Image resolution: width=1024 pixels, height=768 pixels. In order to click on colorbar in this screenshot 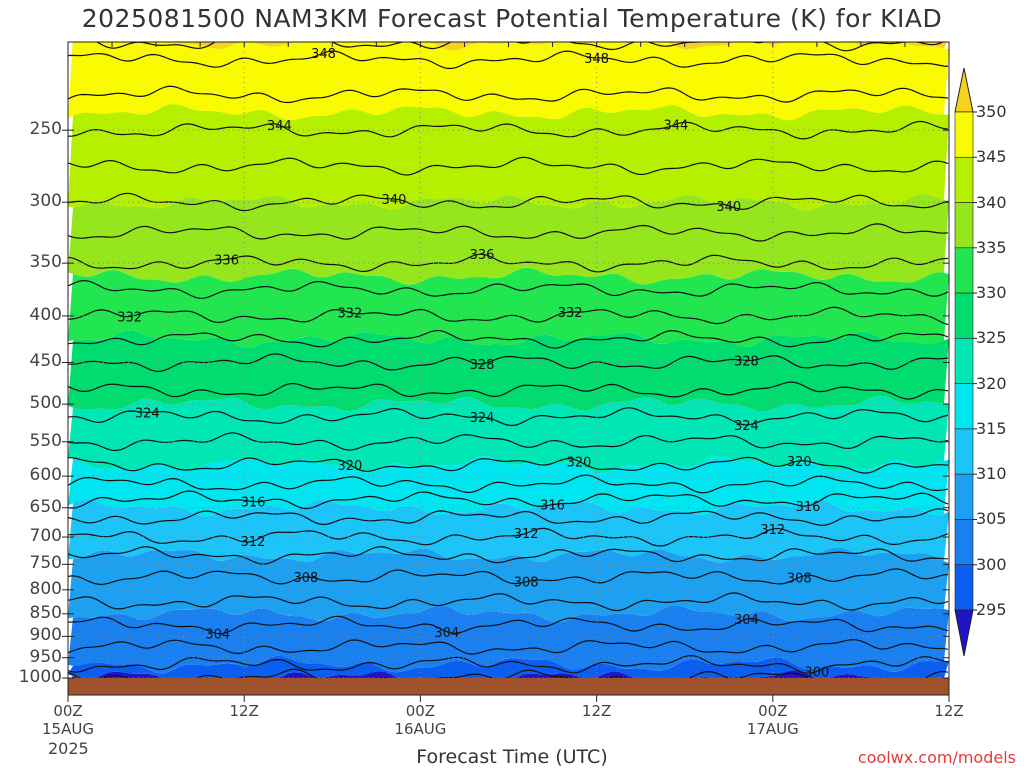, I will do `click(965, 362)`.